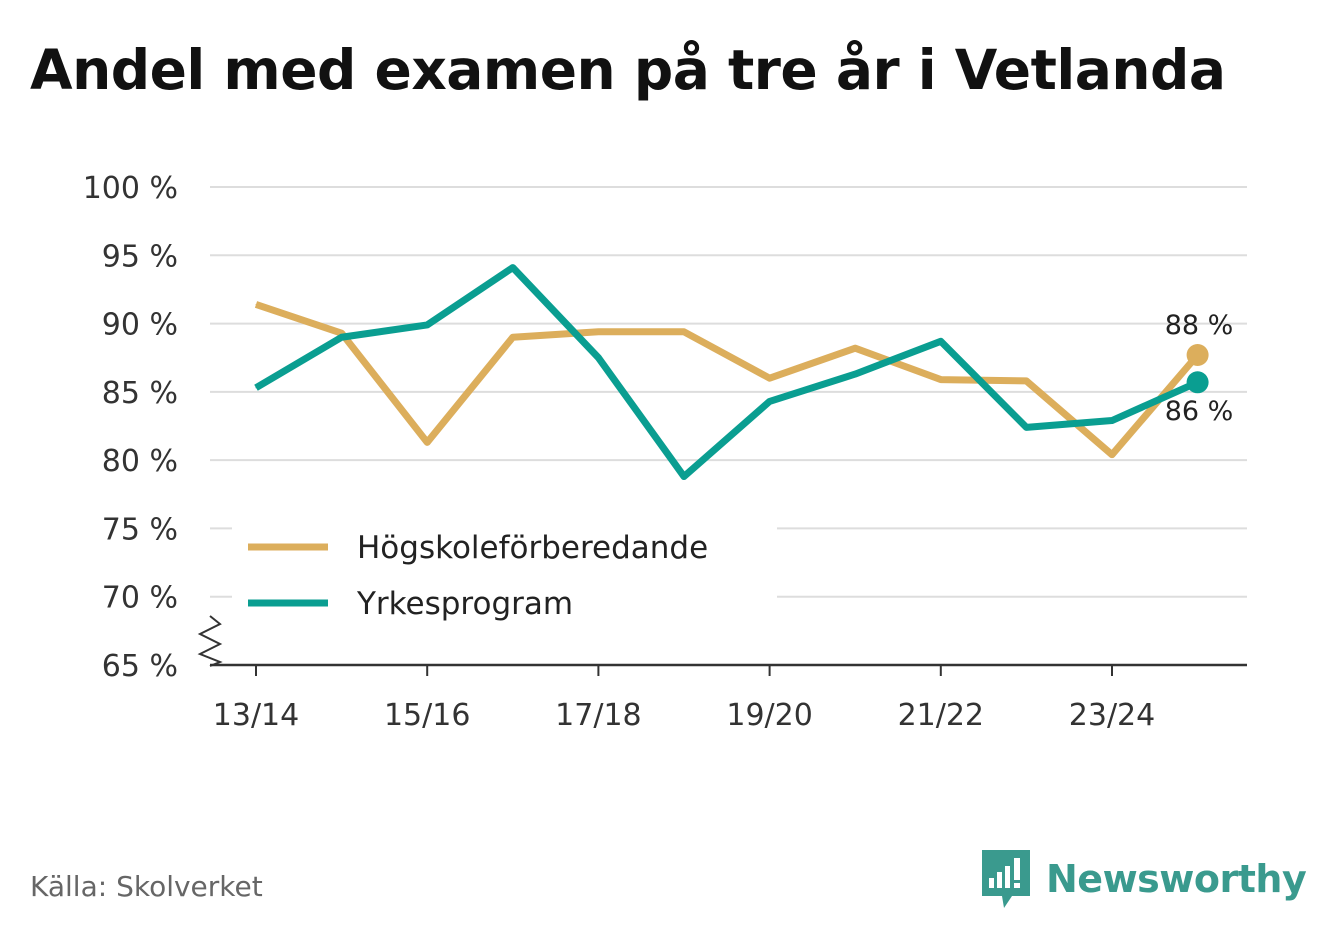 The width and height of the screenshot is (1322, 939). I want to click on legend-background, so click(504, 574).